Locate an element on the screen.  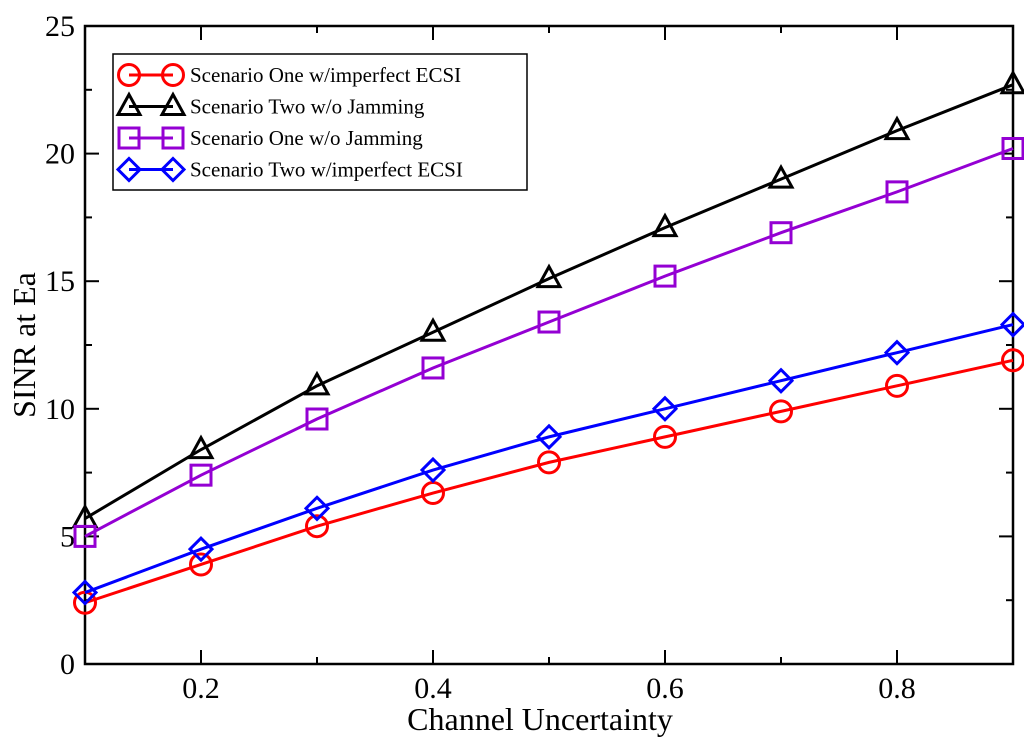
legend-item: Scenario Two w/o Jamming is located at coordinates (270, 105).